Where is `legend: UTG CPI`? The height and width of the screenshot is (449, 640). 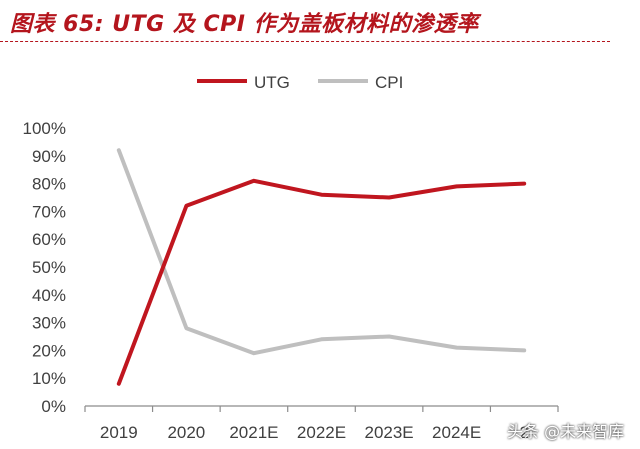 legend: UTG CPI is located at coordinates (300, 82).